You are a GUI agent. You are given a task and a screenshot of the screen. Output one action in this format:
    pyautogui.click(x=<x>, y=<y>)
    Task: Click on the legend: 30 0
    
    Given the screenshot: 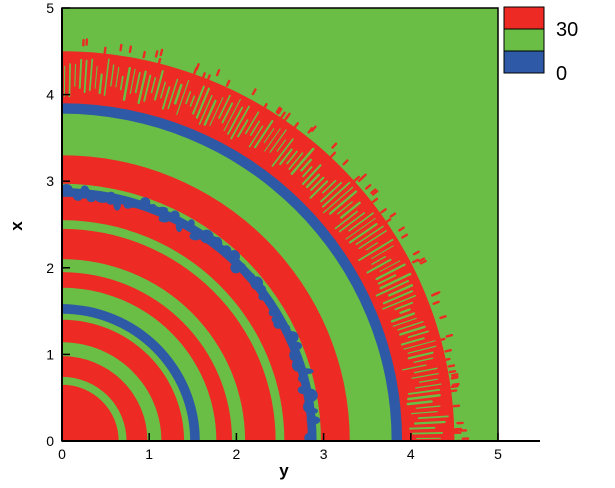 What is the action you would take?
    pyautogui.click(x=540, y=45)
    